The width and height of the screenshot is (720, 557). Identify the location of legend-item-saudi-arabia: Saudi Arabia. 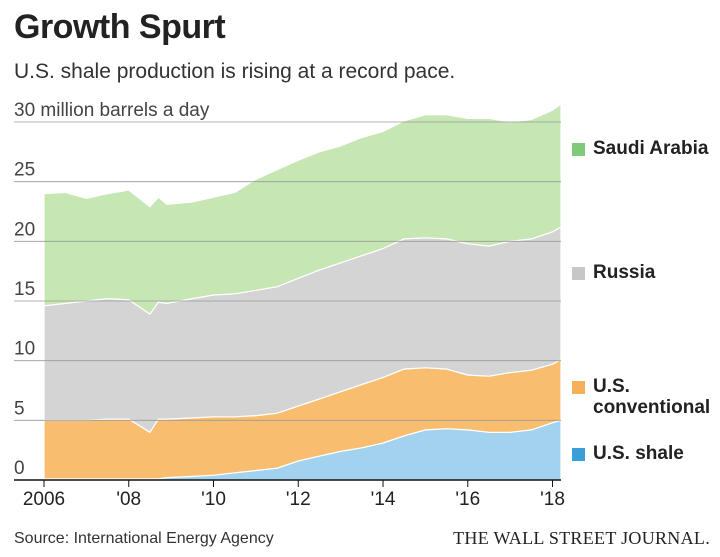
(640, 148).